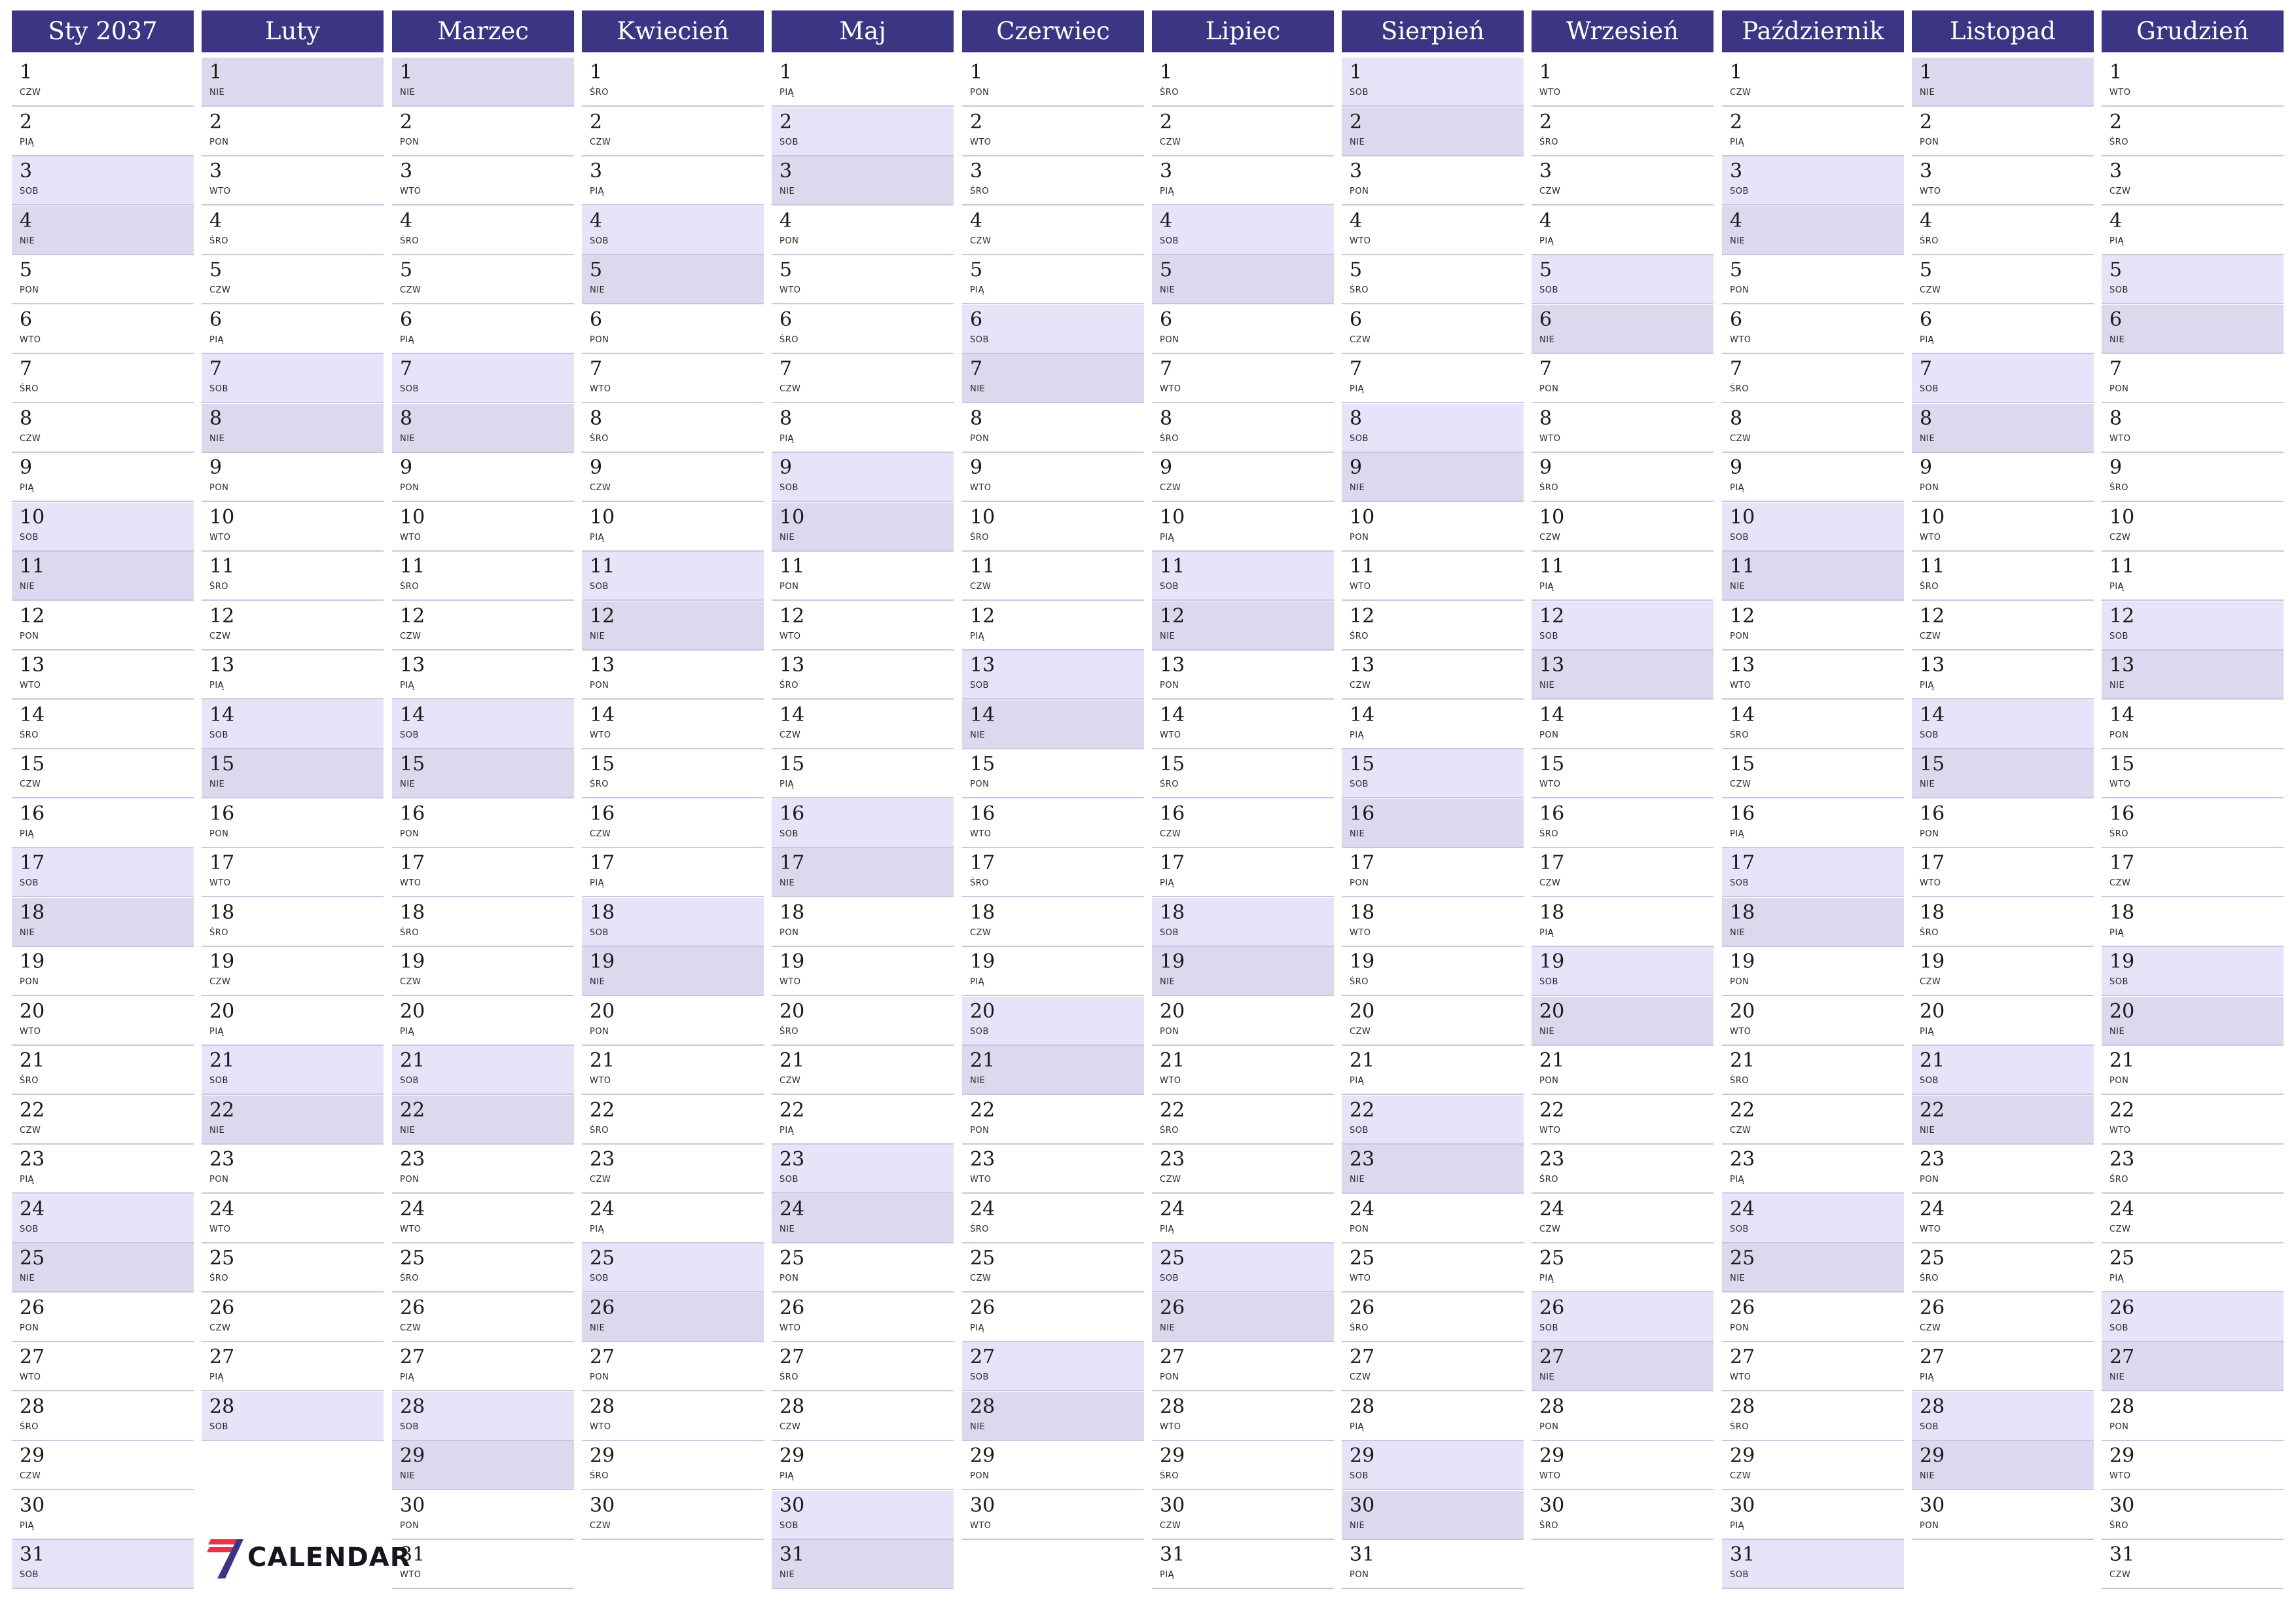 Image resolution: width=2296 pixels, height=1623 pixels. What do you see at coordinates (103, 576) in the screenshot?
I see `day-cell: 11 NIE` at bounding box center [103, 576].